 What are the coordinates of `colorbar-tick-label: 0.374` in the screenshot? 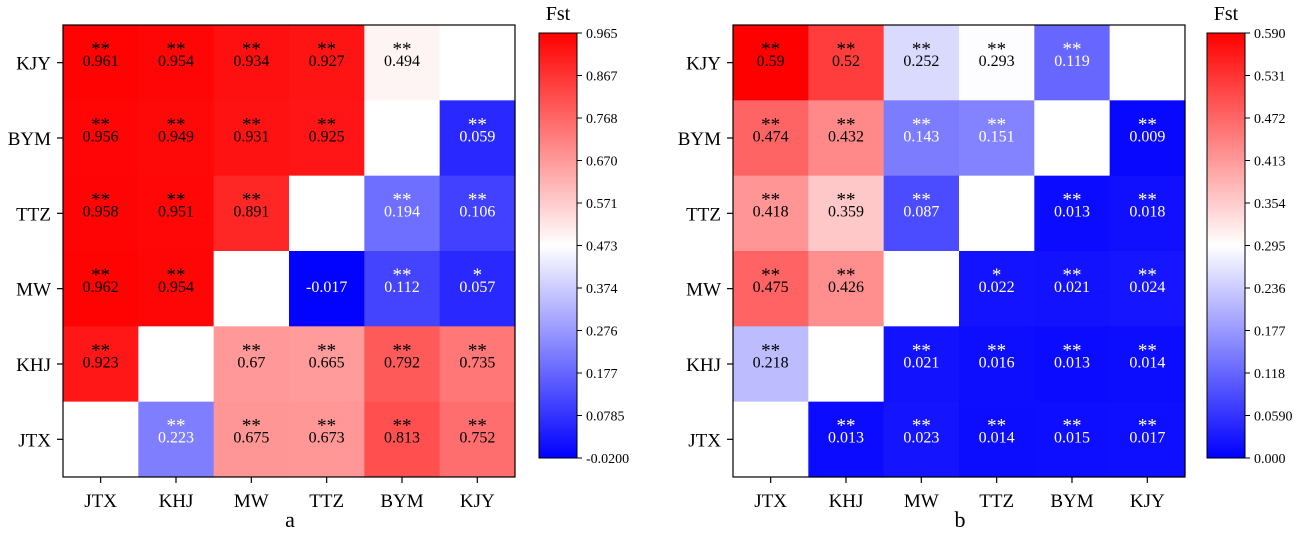 It's located at (602, 289).